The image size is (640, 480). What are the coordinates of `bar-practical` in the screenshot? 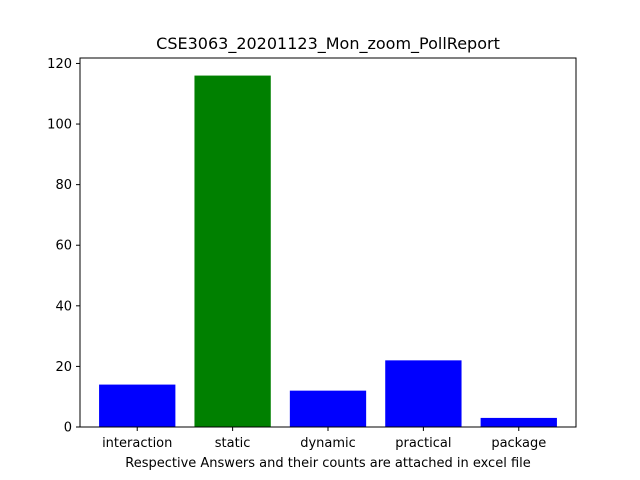 It's located at (423, 393).